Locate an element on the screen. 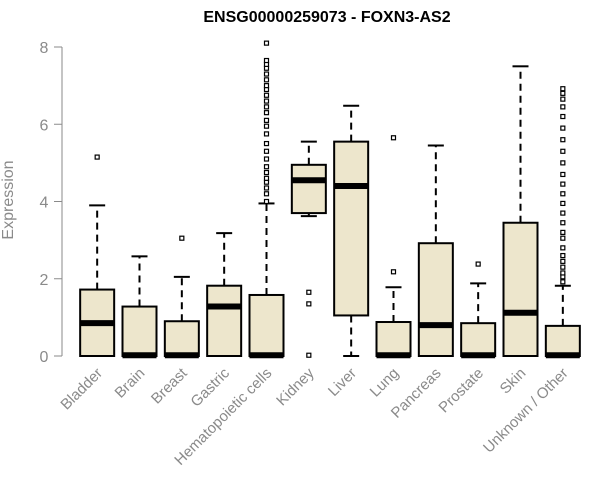  x-tick-label: Bladder is located at coordinates (81, 389).